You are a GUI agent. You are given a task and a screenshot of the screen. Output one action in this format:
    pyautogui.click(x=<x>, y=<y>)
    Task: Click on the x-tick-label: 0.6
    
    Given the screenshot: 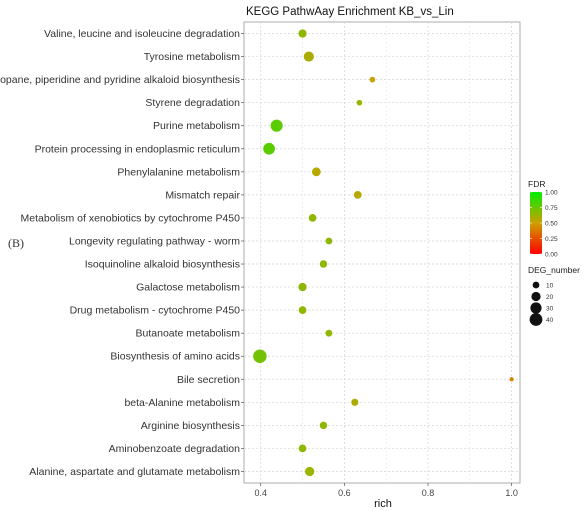 What is the action you would take?
    pyautogui.click(x=344, y=493)
    